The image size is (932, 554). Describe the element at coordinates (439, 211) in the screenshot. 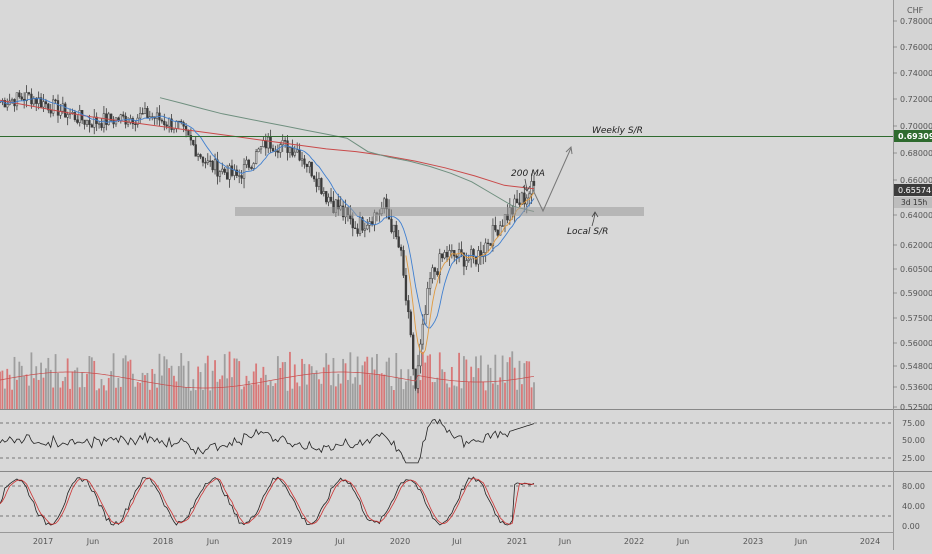

I see `local-sr-zone` at that location.